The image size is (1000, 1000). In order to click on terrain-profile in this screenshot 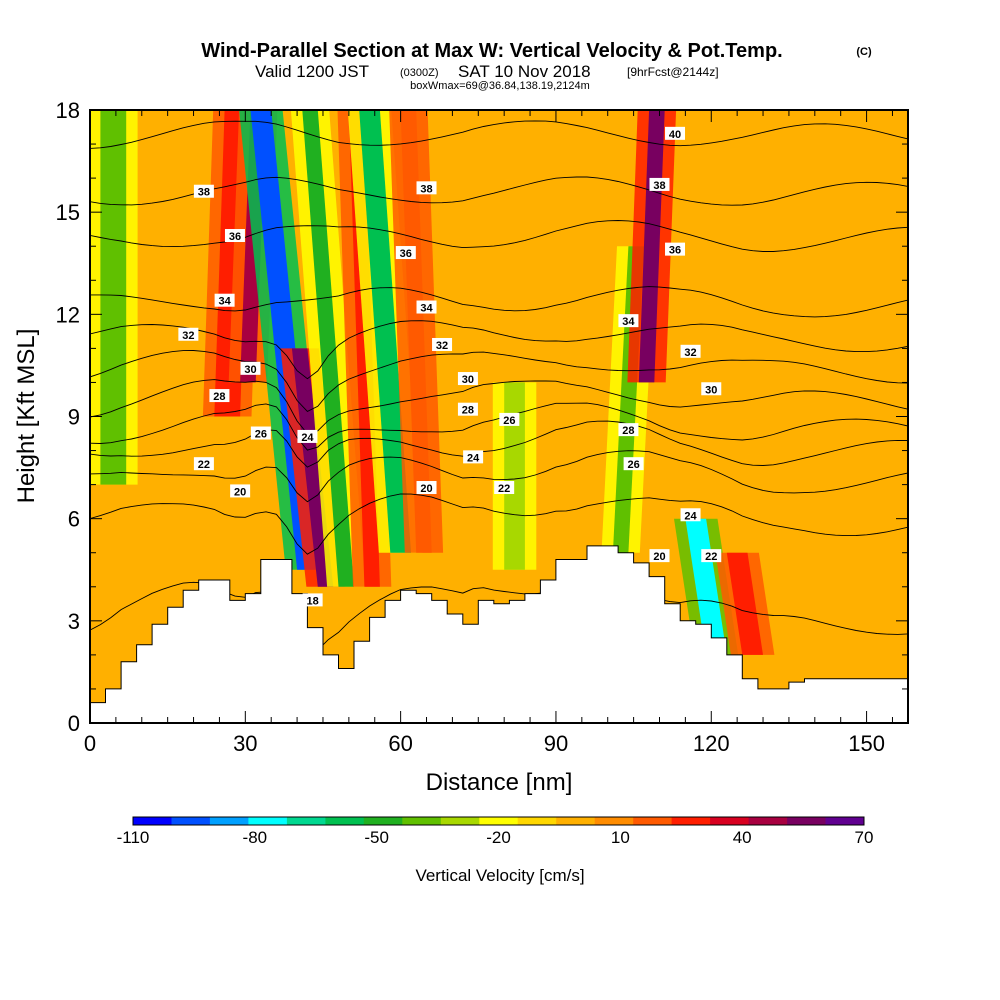, I will do `click(499, 634)`.